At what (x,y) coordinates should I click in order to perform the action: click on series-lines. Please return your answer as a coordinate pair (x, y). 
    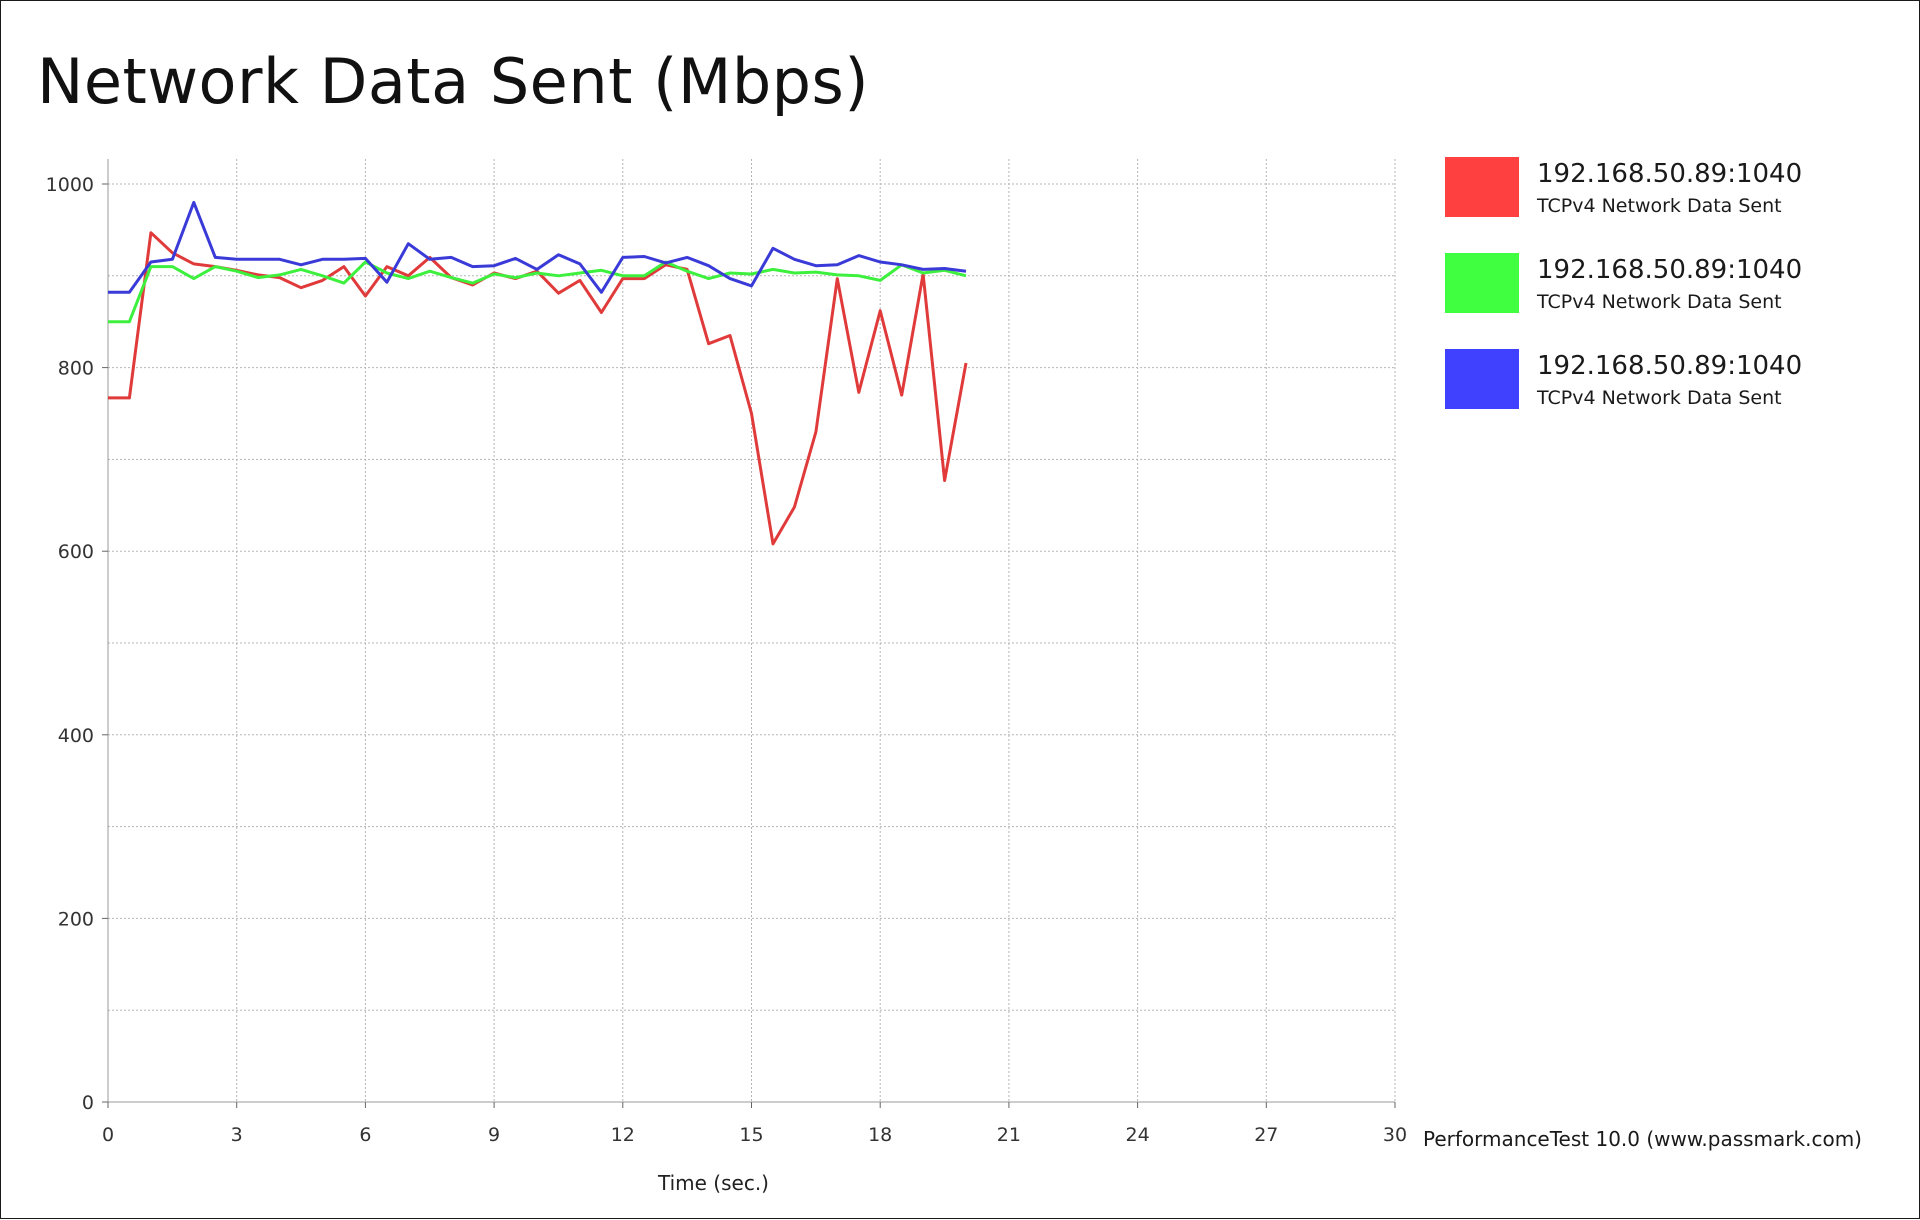
    Looking at the image, I should click on (538, 373).